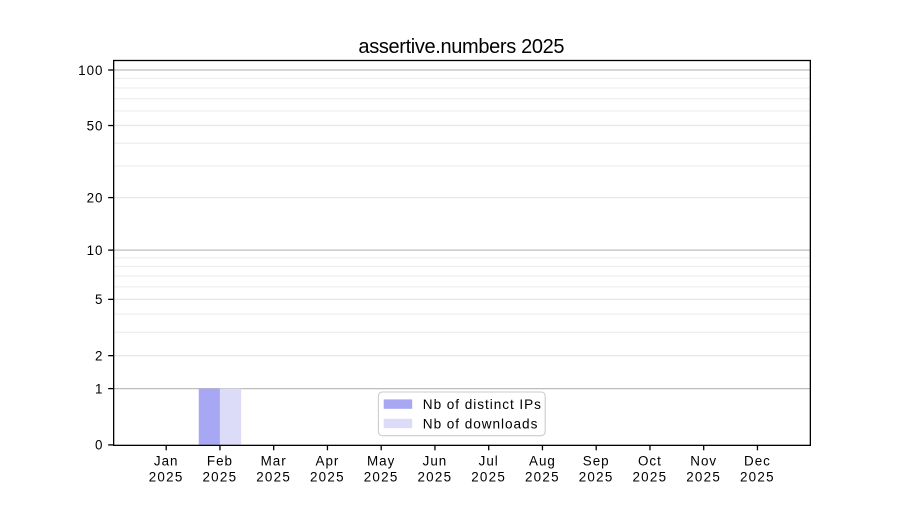 This screenshot has height=505, width=900. What do you see at coordinates (95, 197) in the screenshot?
I see `svg-text: 20` at bounding box center [95, 197].